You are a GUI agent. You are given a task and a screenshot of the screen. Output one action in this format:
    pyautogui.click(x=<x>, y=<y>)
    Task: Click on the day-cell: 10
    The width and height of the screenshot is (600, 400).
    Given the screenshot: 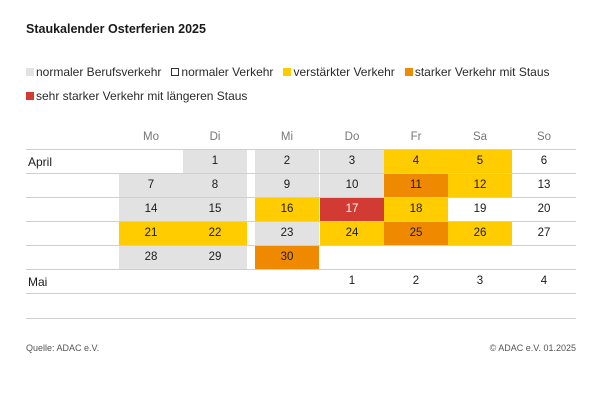 What is the action you would take?
    pyautogui.click(x=352, y=185)
    